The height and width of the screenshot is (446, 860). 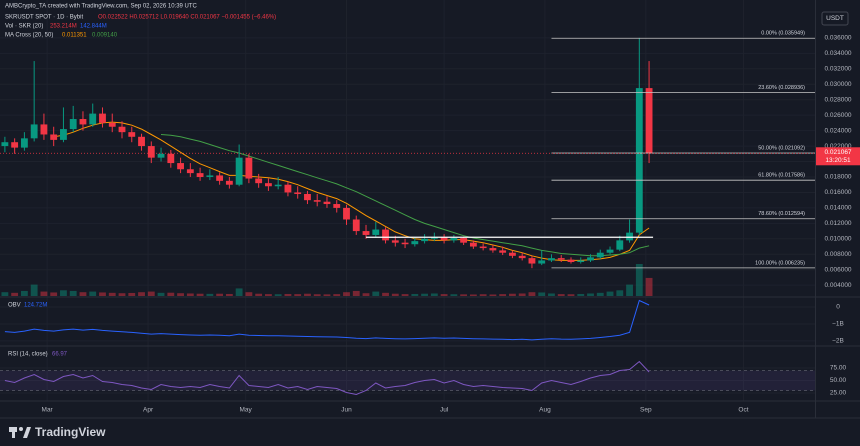 What do you see at coordinates (837, 99) in the screenshot?
I see `y-tick-label: 0.028000` at bounding box center [837, 99].